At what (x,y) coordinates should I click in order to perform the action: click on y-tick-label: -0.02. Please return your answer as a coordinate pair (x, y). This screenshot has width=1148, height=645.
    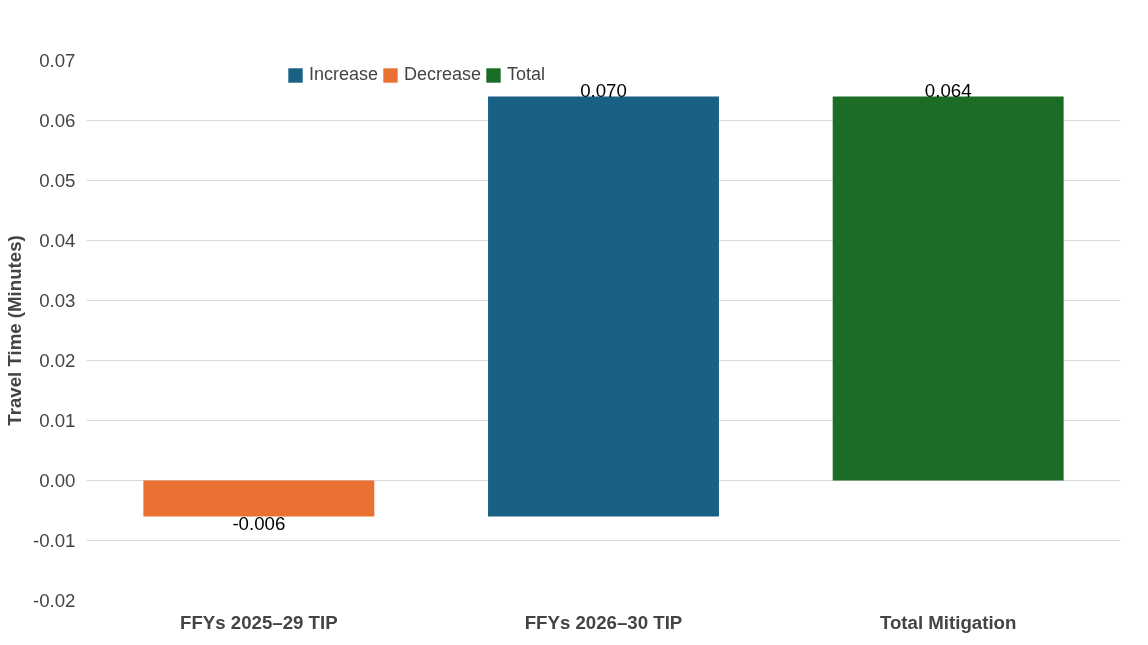
    Looking at the image, I should click on (54, 600).